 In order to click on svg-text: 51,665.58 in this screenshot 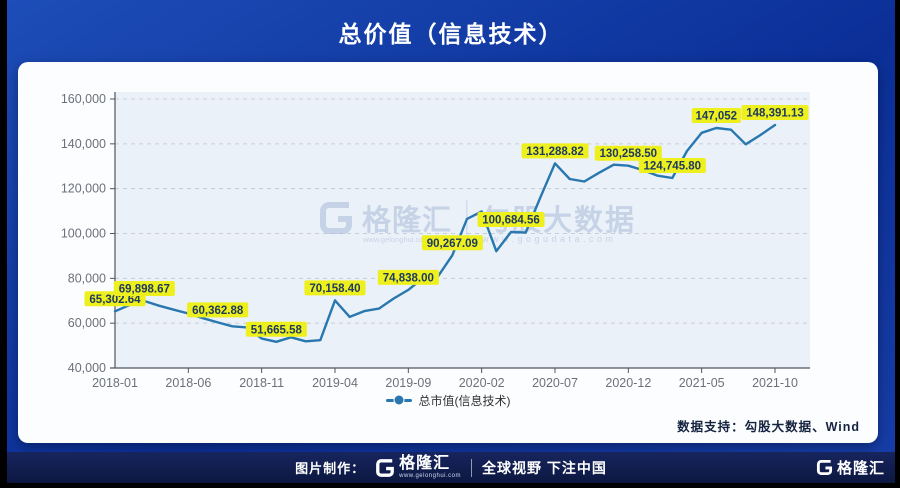, I will do `click(277, 330)`.